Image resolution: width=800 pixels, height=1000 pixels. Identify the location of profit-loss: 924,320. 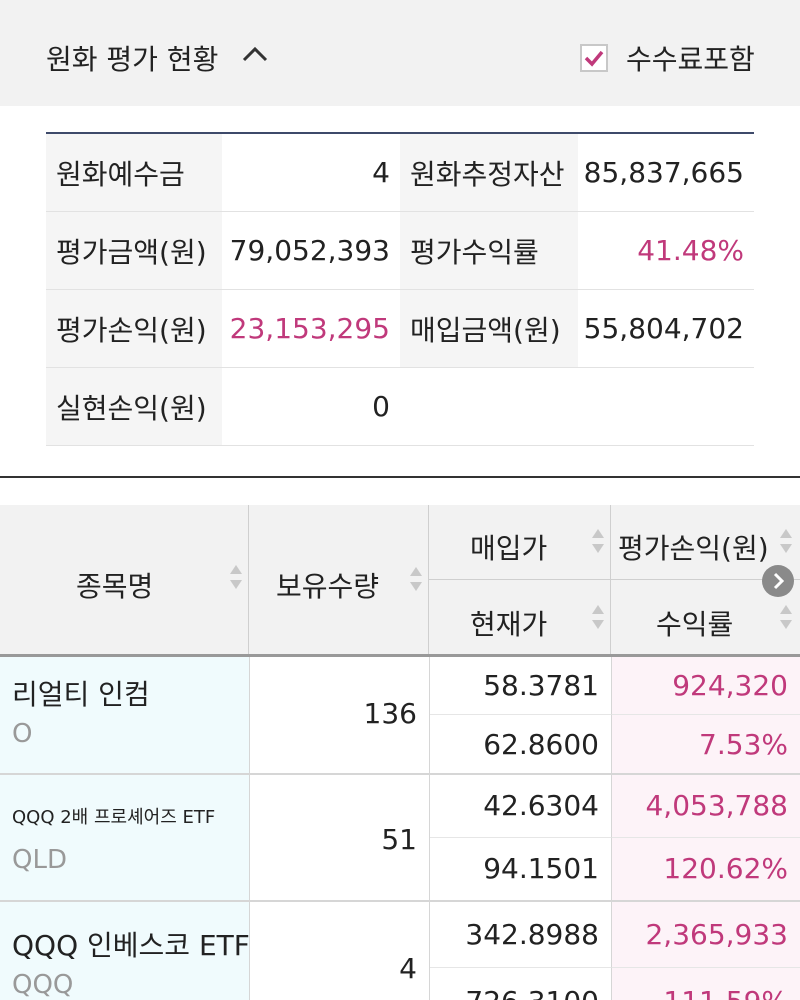
(706, 686).